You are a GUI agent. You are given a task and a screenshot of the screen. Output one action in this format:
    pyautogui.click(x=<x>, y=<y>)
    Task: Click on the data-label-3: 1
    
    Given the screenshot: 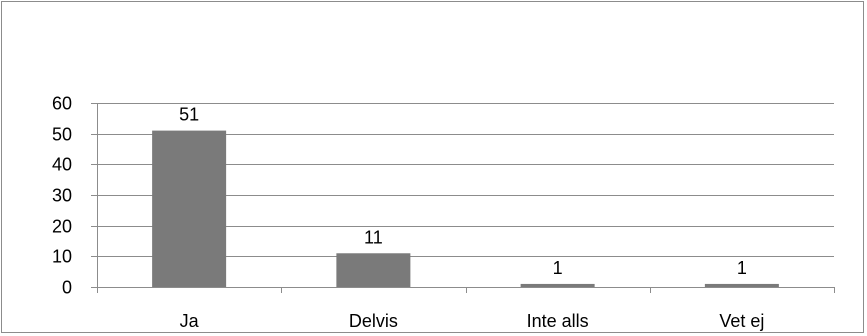 What is the action you would take?
    pyautogui.click(x=558, y=268)
    